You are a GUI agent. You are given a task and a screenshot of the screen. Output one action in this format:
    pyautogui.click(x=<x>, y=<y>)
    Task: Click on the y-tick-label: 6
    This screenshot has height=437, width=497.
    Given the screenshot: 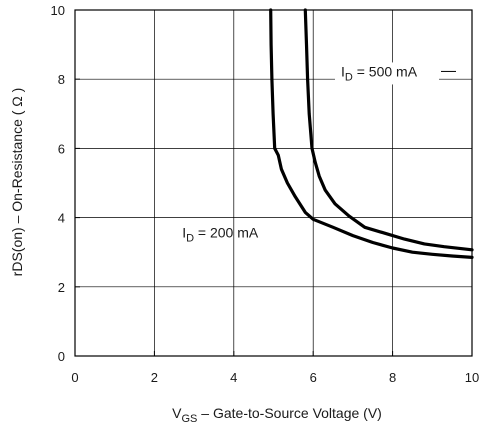 What is the action you would take?
    pyautogui.click(x=61, y=148)
    